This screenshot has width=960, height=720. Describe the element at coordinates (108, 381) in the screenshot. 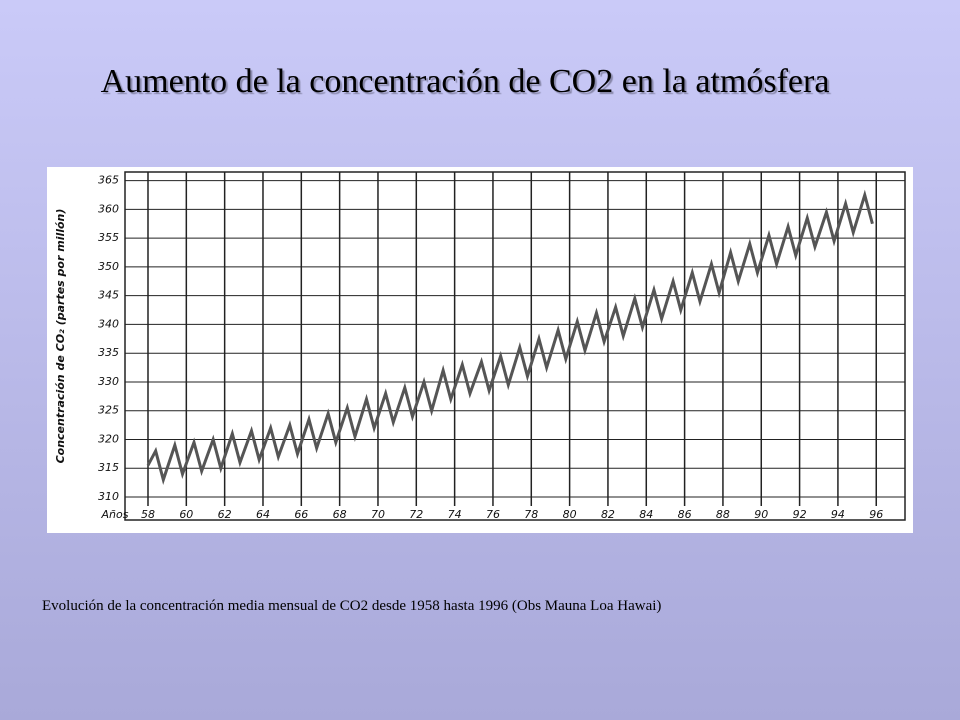

I see `y-tick-label: 330` at that location.